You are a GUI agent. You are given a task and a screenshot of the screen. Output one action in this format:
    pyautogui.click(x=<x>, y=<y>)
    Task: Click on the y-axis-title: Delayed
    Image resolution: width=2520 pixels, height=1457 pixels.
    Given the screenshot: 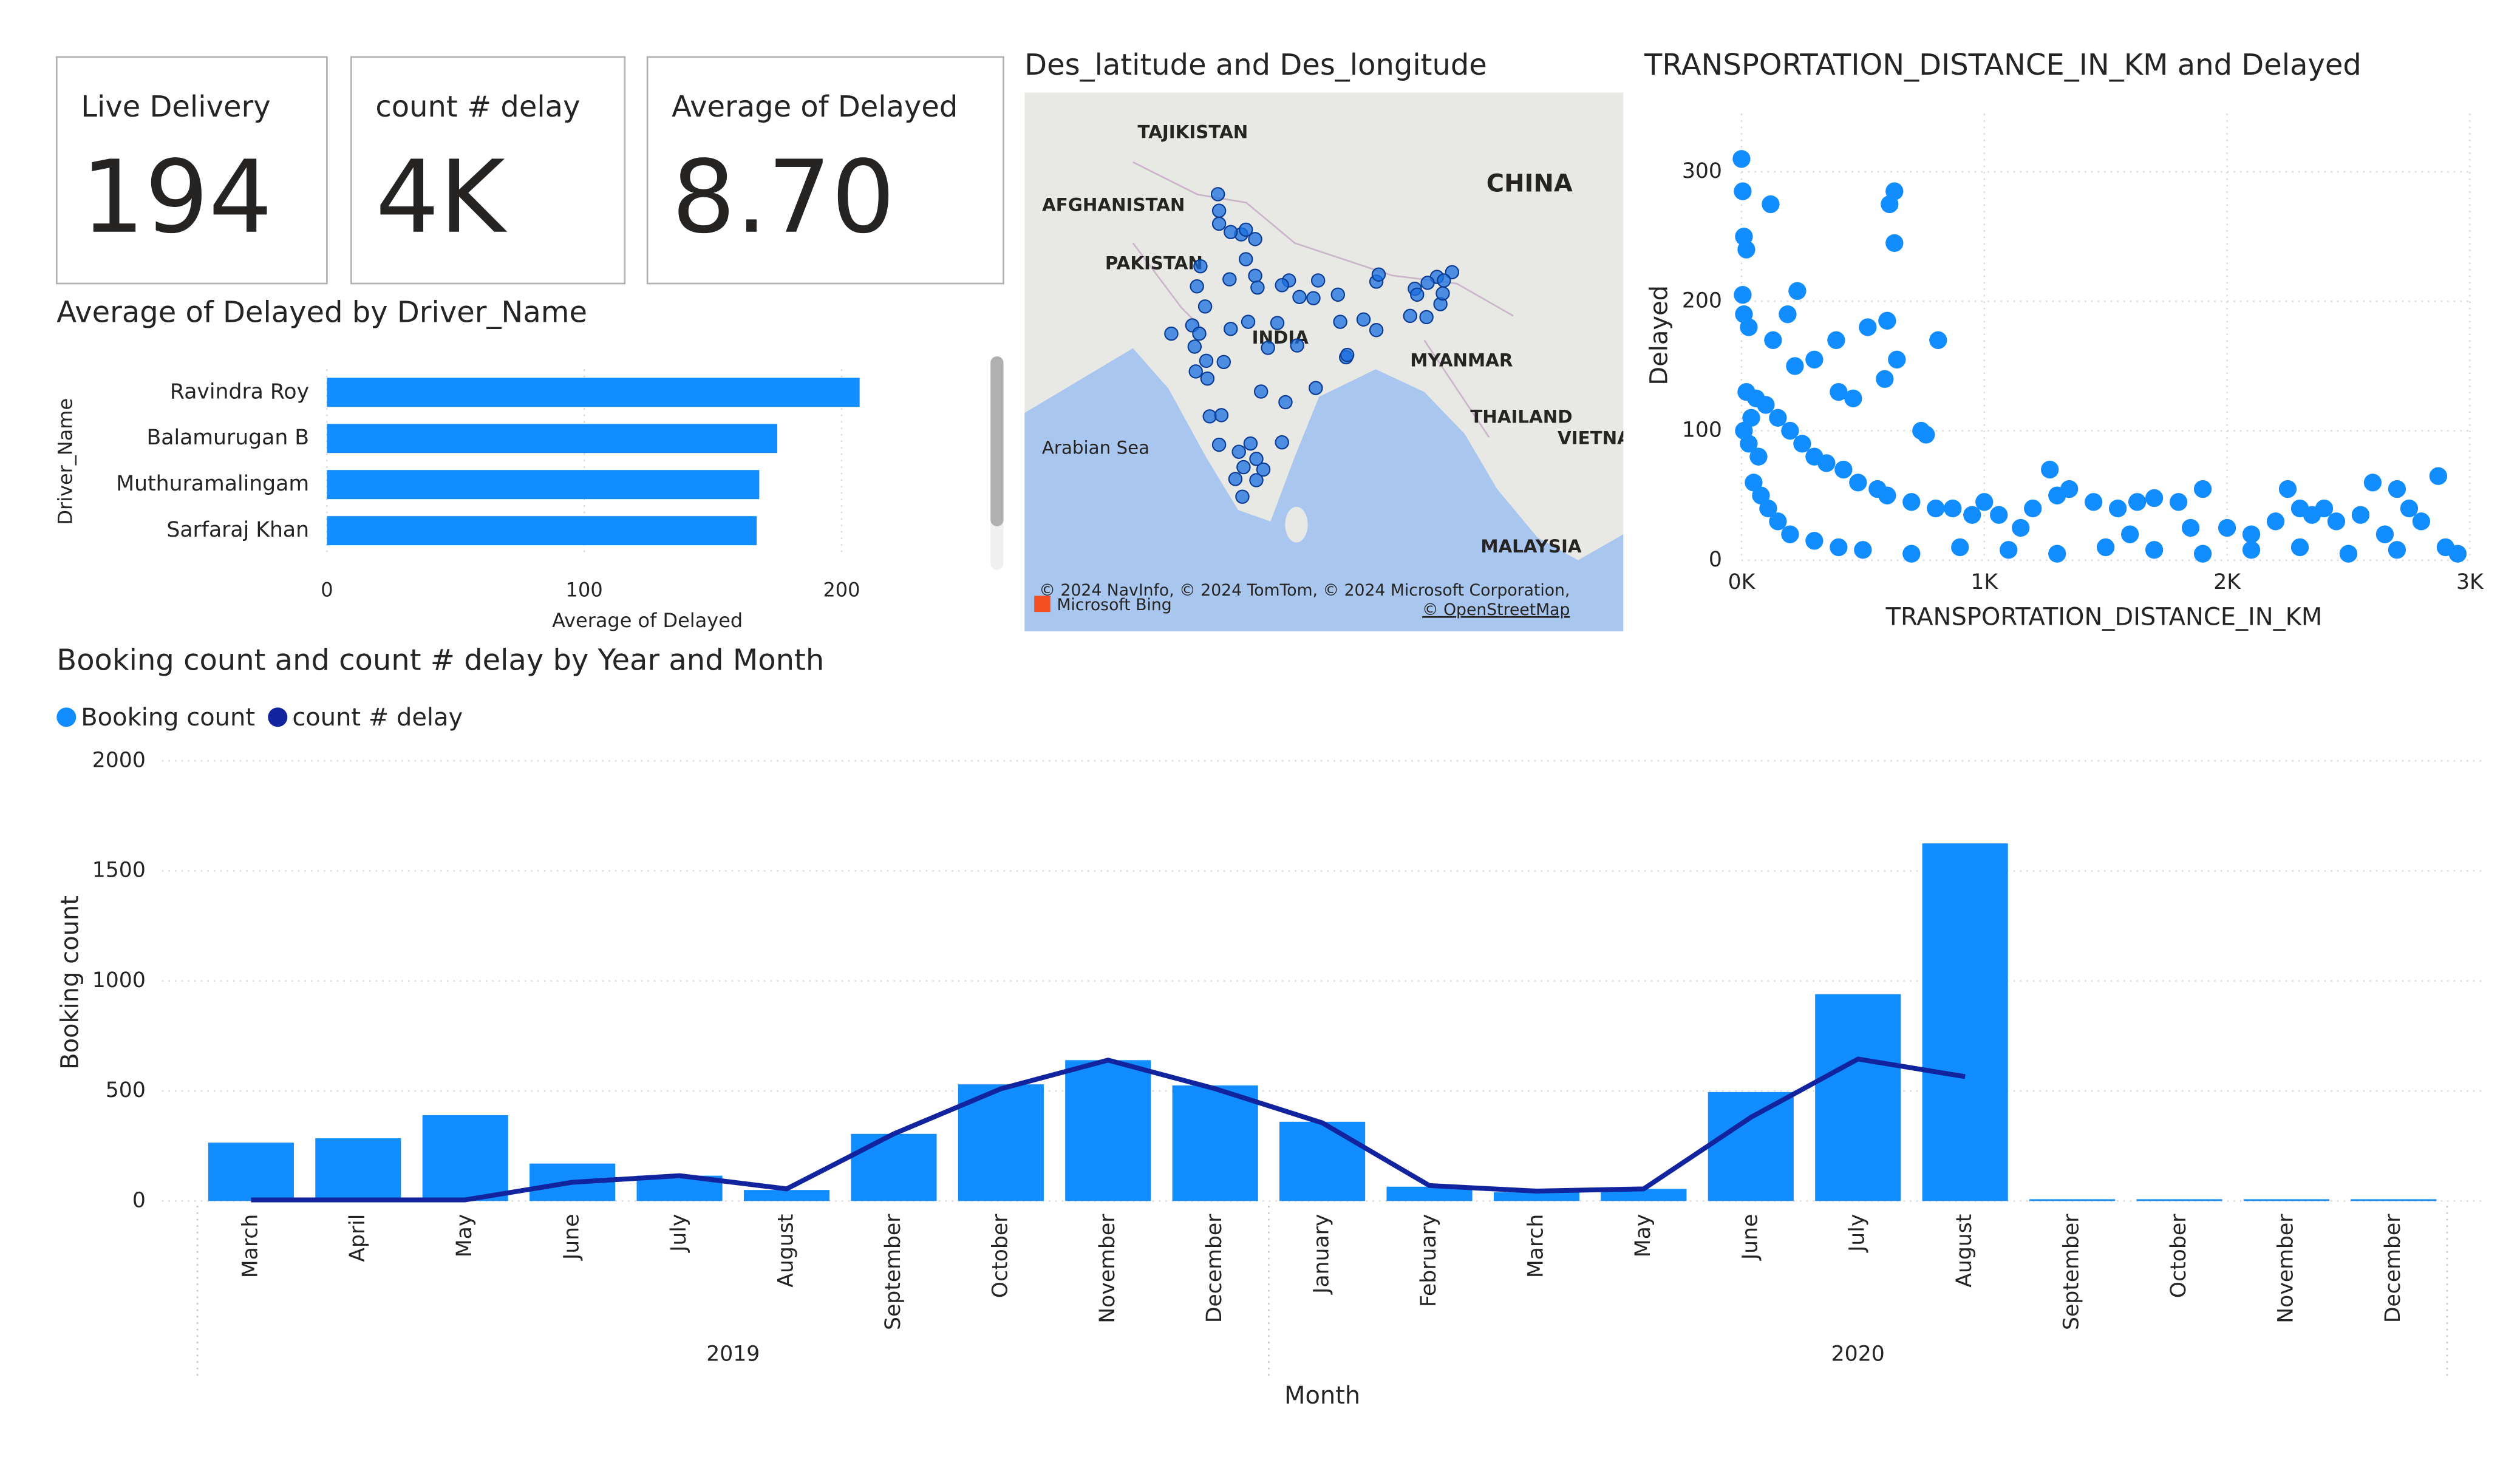 What is the action you would take?
    pyautogui.click(x=1660, y=335)
    